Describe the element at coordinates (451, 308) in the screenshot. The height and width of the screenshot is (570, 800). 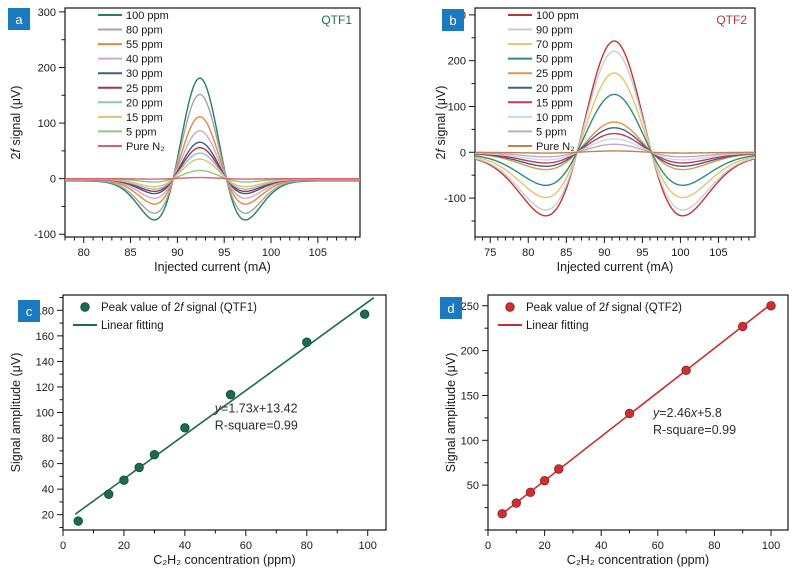
I see `panel-badge-d: d` at that location.